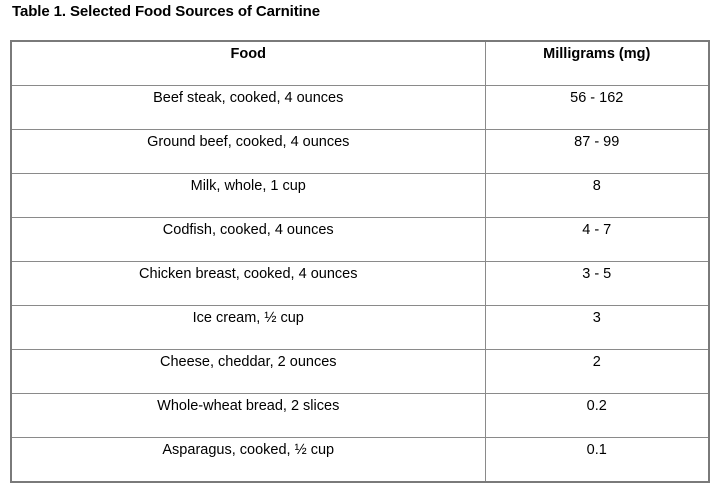 The image size is (718, 494). What do you see at coordinates (248, 195) in the screenshot?
I see `food-cell: Milk, whole, 1 cup` at bounding box center [248, 195].